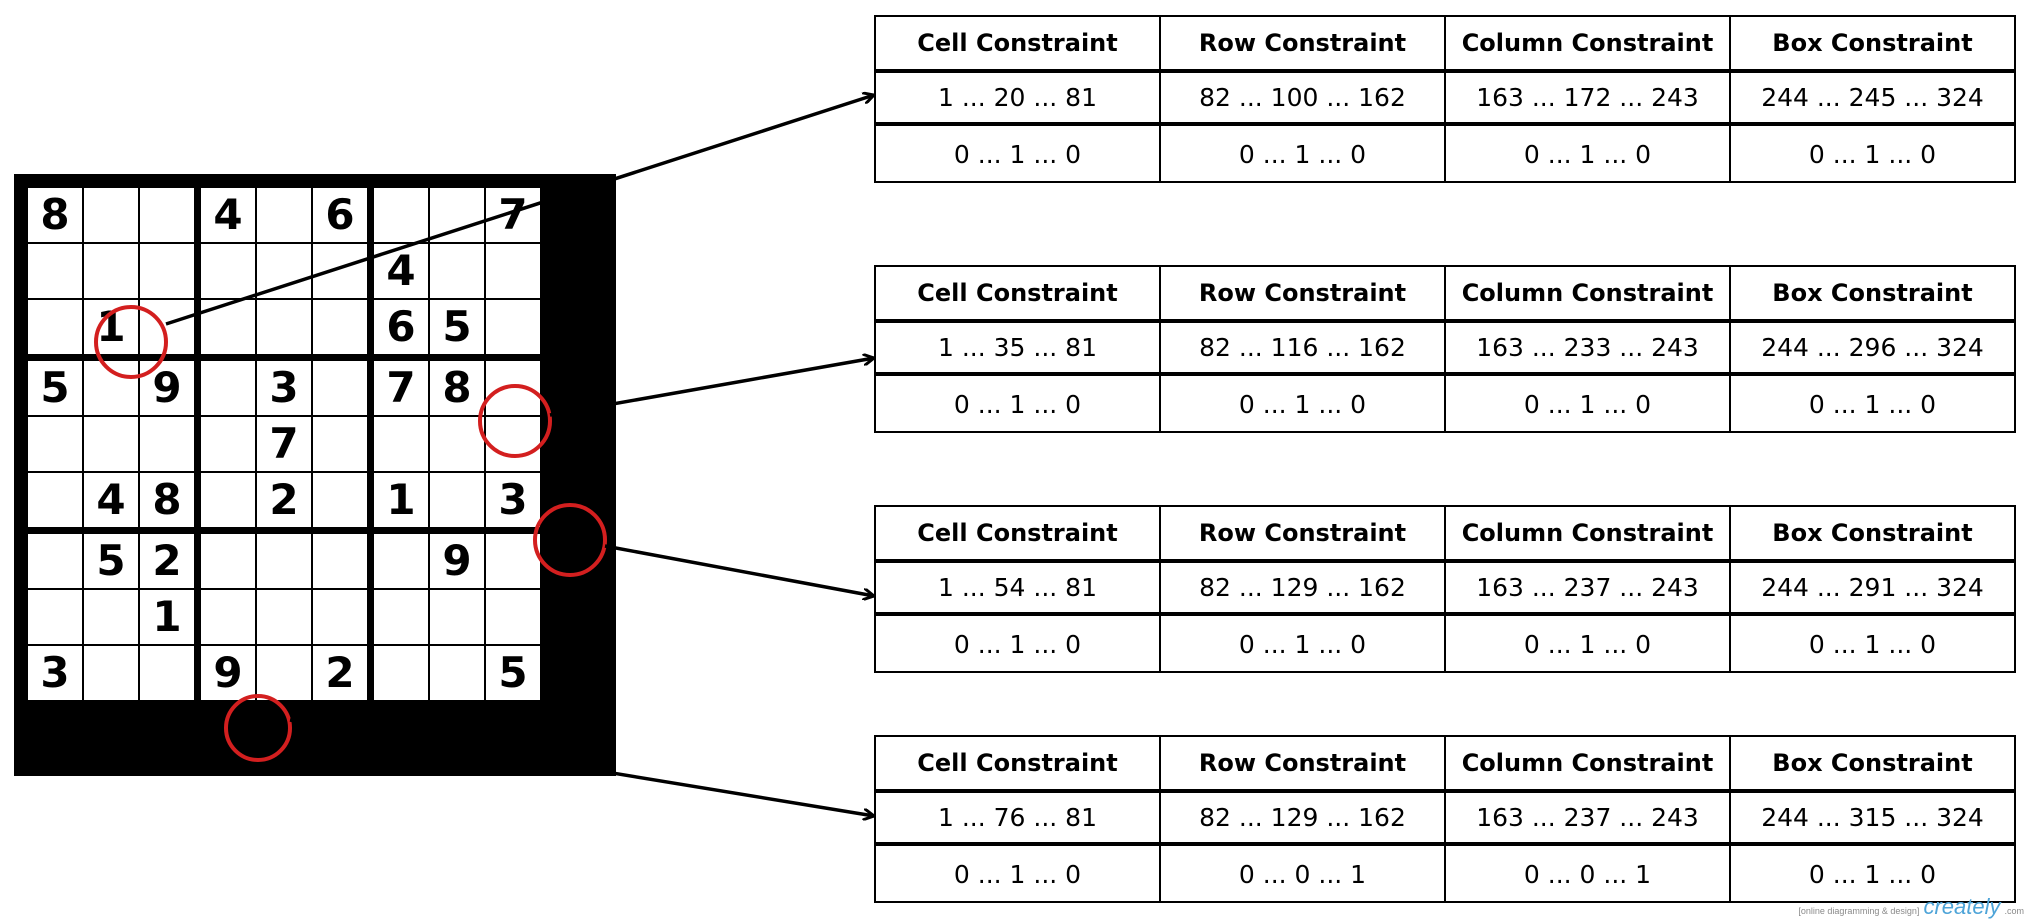 This screenshot has width=2030, height=924. I want to click on box-range: 244 ... 315 ... 324, so click(1872, 817).